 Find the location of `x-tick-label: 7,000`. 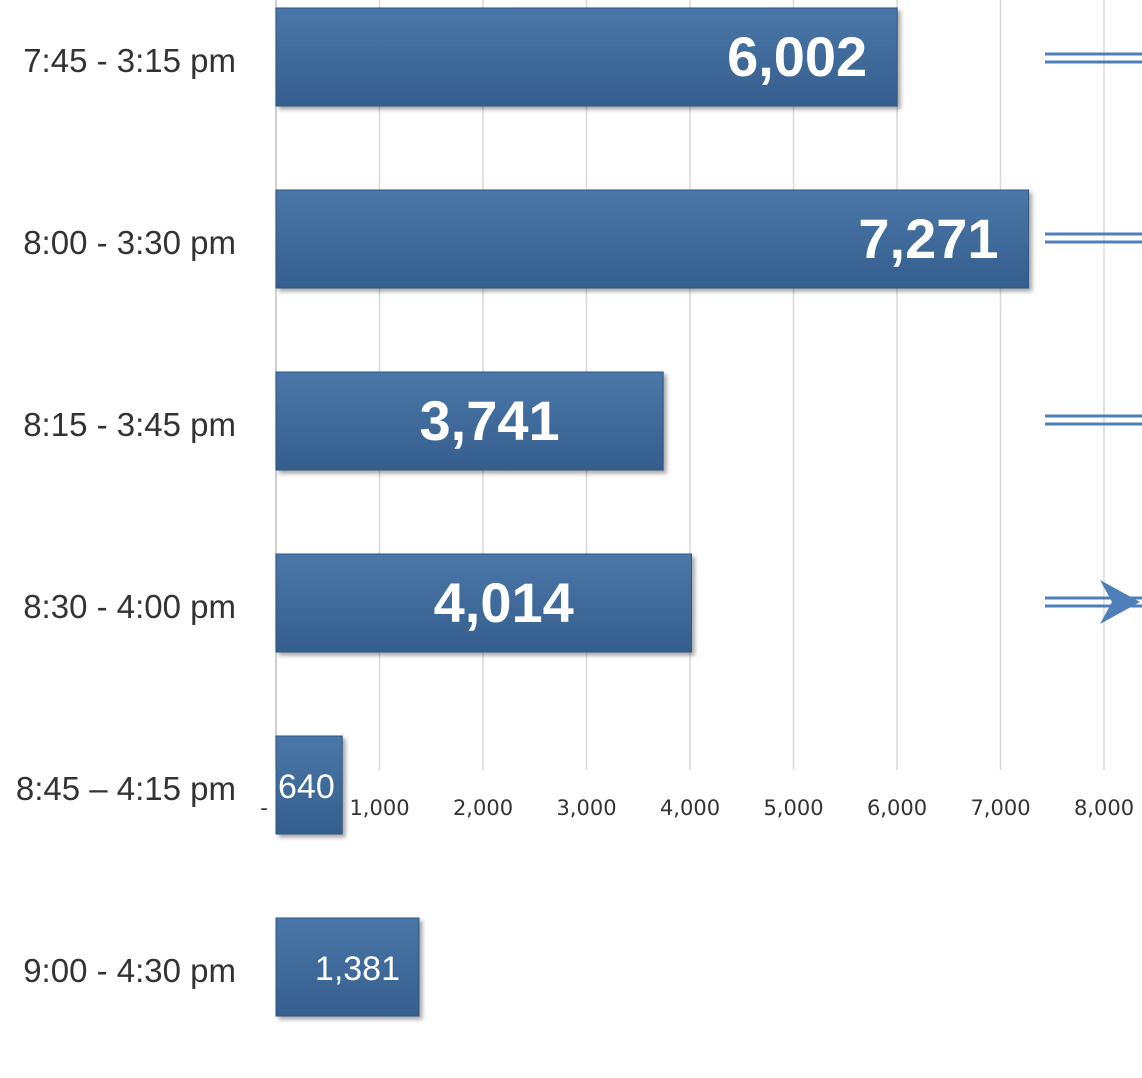

x-tick-label: 7,000 is located at coordinates (1000, 808).